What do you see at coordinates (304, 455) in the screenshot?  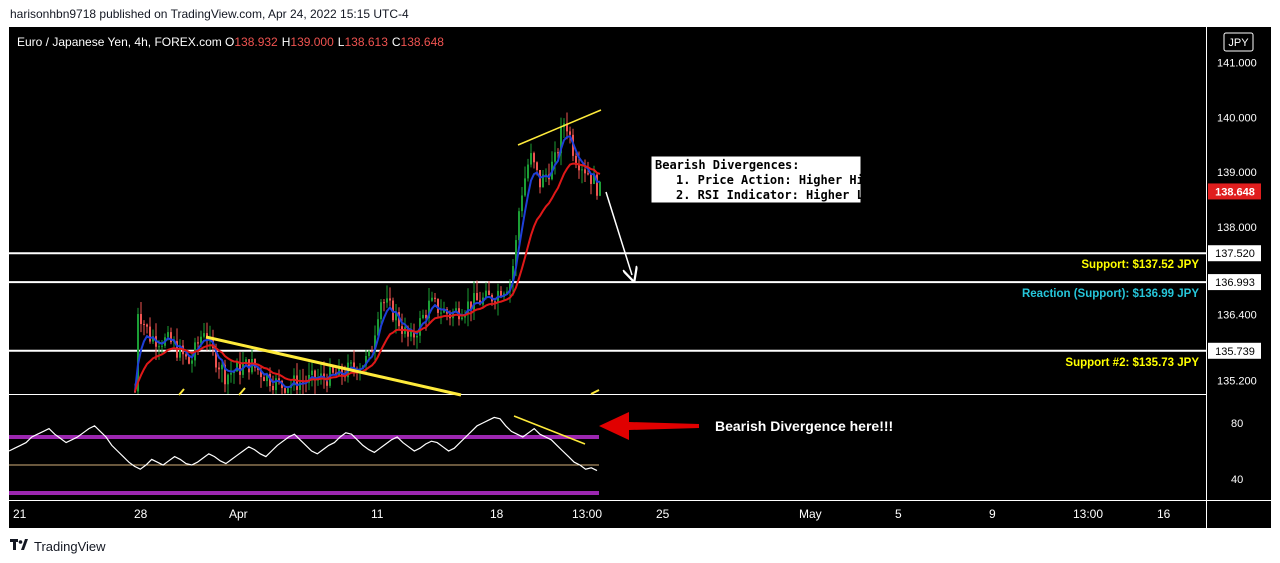 I see `rsi-pane` at bounding box center [304, 455].